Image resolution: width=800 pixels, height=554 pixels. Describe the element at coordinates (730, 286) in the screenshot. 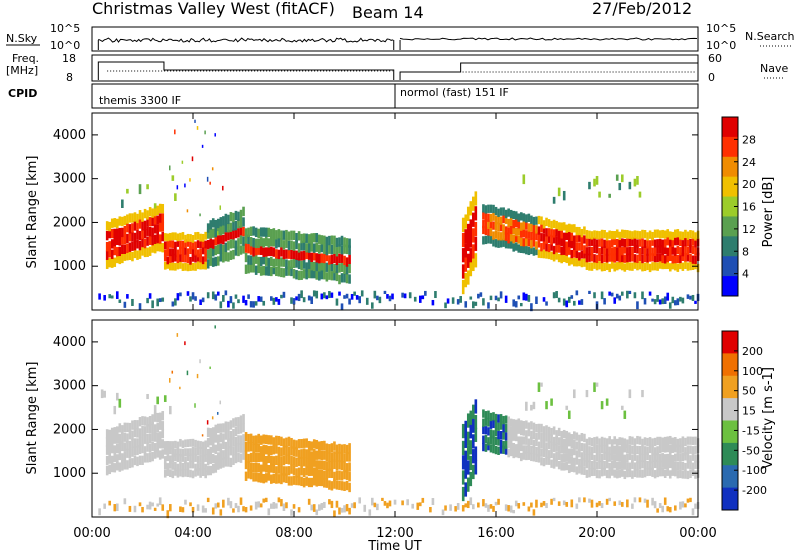

I see `power-colorbar-swatch` at that location.